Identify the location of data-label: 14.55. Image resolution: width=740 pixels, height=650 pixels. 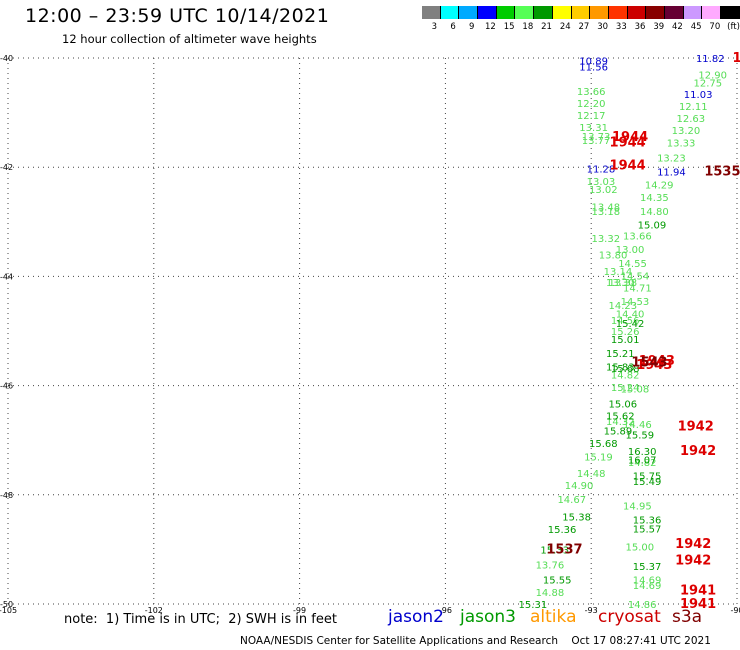
(632, 264).